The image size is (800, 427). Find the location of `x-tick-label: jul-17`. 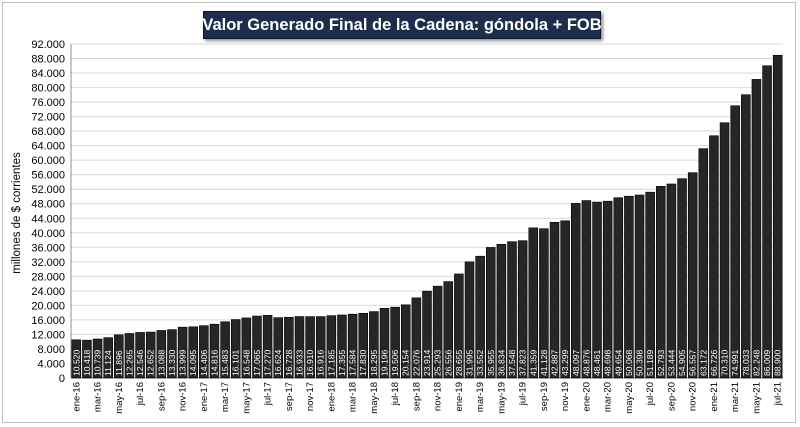

x-tick-label: jul-17 is located at coordinates (268, 394).